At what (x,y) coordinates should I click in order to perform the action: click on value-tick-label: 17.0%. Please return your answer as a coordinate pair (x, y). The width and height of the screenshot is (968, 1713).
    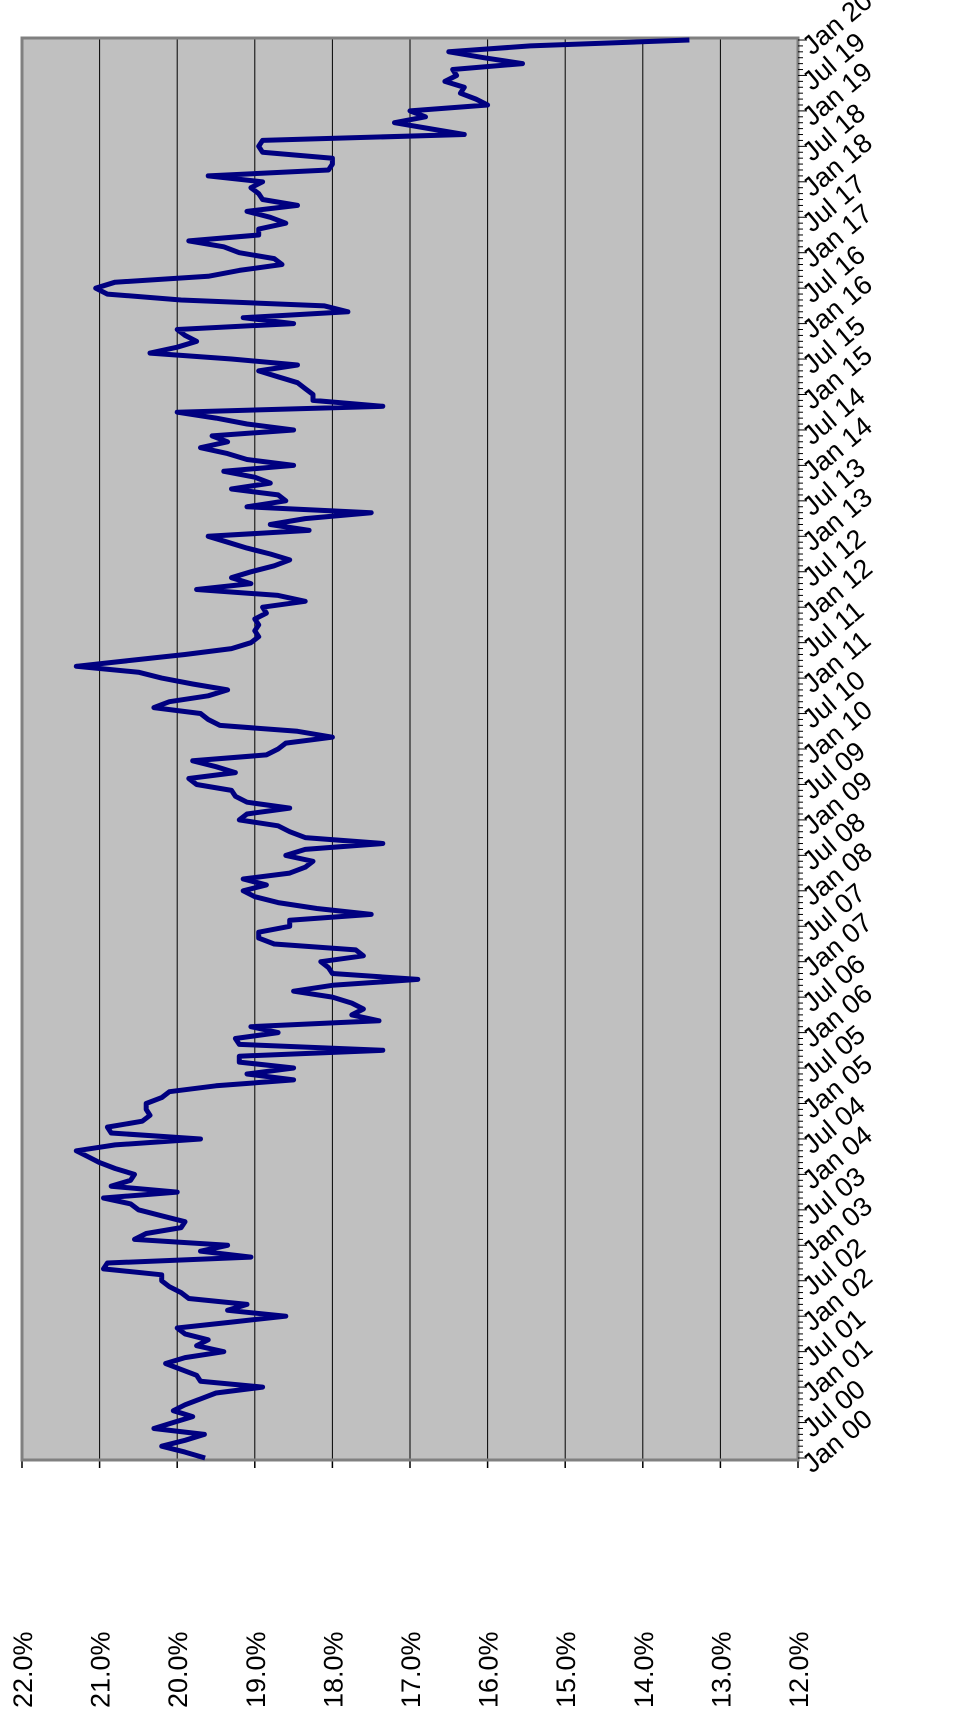
    Looking at the image, I should click on (411, 1669).